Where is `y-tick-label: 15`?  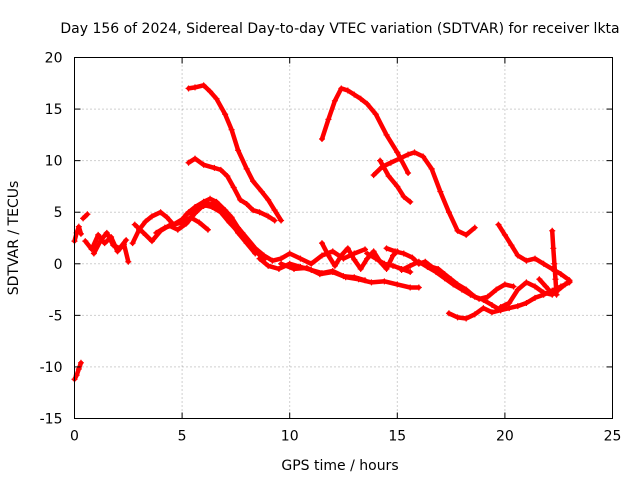 y-tick-label: 15 is located at coordinates (54, 110).